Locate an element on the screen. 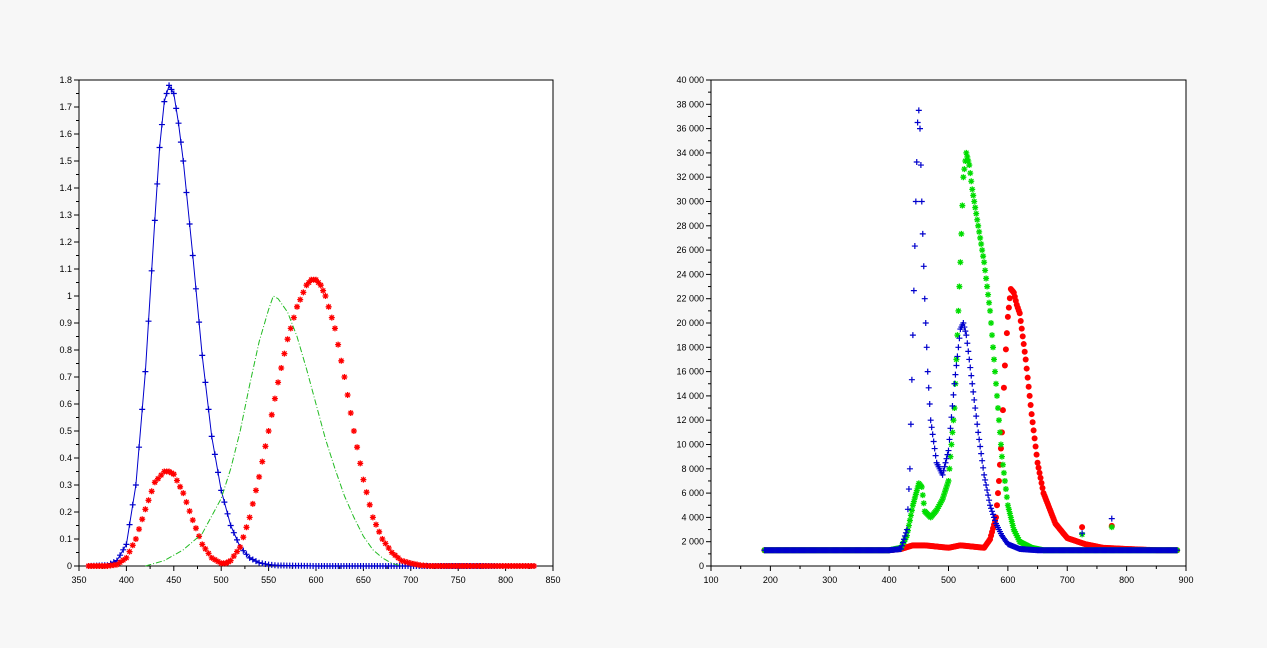 The height and width of the screenshot is (648, 1267). y-tick-label: 0.4 is located at coordinates (65, 458).